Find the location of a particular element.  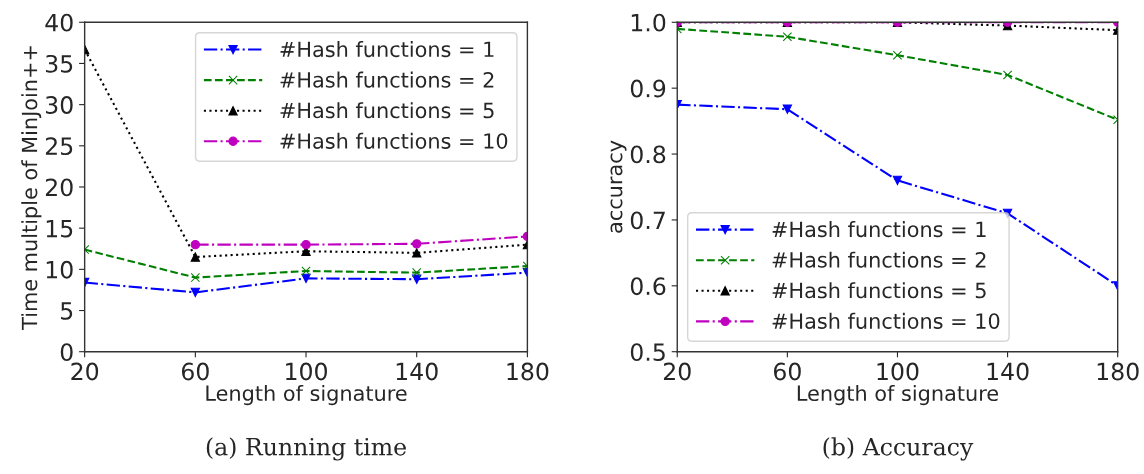

x-tick-label: 20 is located at coordinates (677, 371).